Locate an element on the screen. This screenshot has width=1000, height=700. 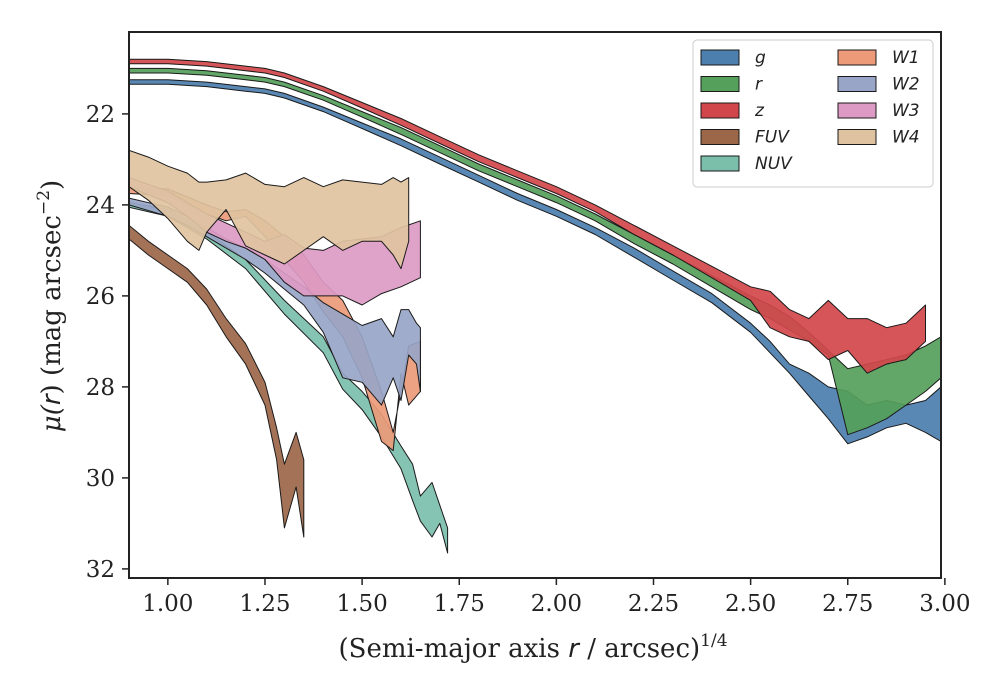
x-tick-label: 1.75 is located at coordinates (459, 604).